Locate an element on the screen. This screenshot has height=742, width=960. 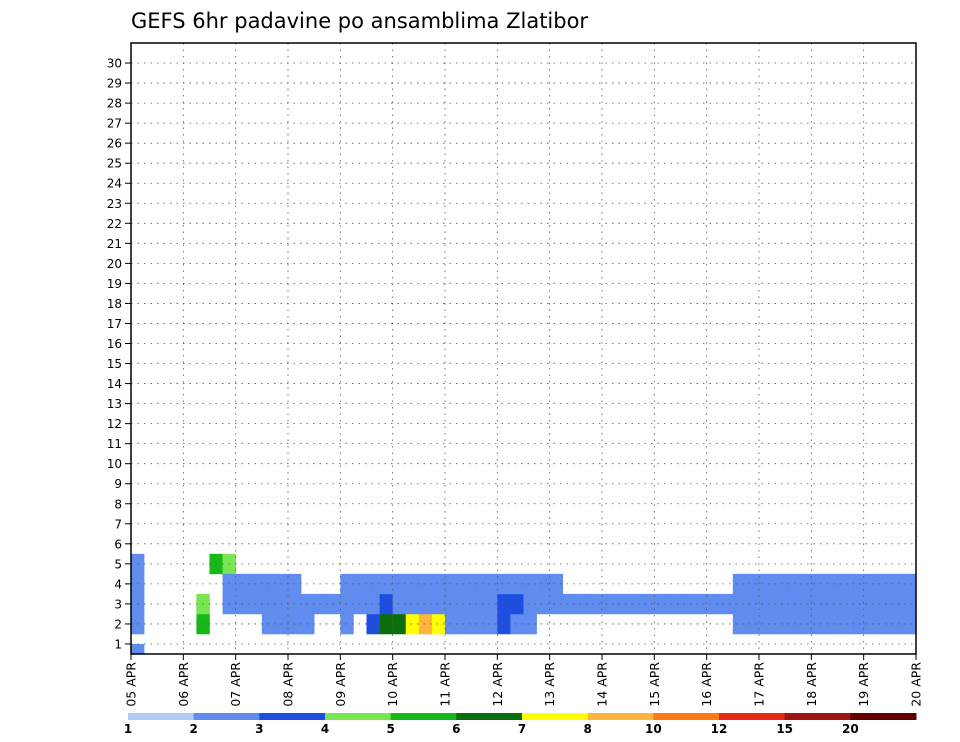
y-tick-label: 21 is located at coordinates (114, 244).